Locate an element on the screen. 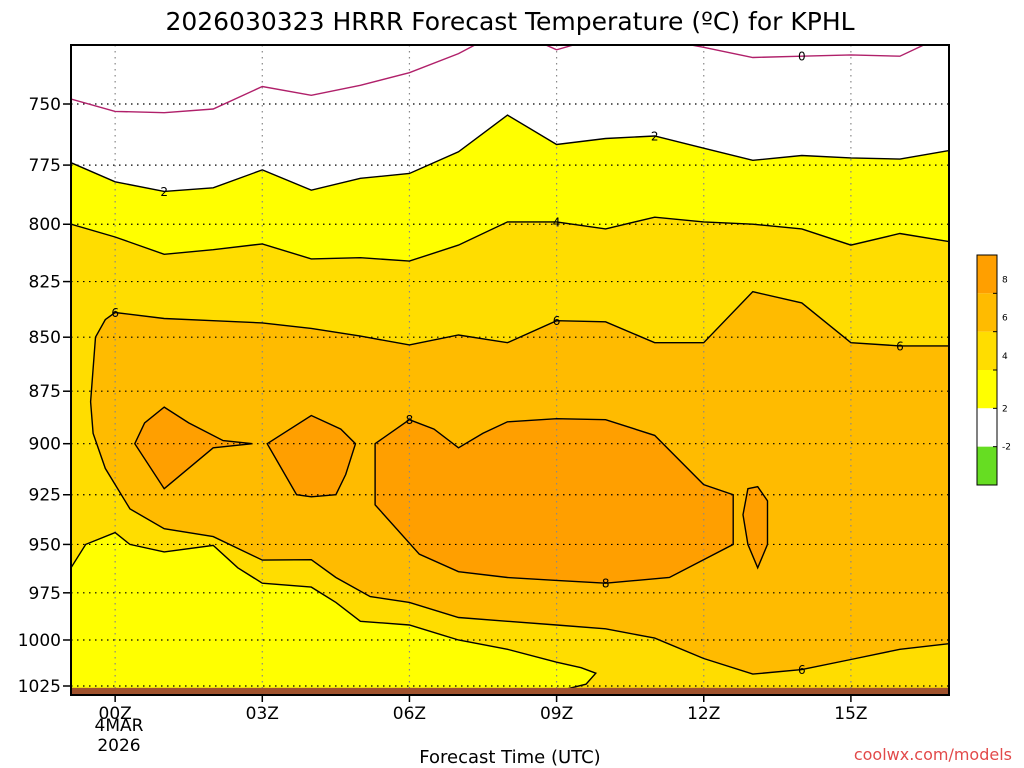  date-sublabel-year: 2026 is located at coordinates (118, 746).